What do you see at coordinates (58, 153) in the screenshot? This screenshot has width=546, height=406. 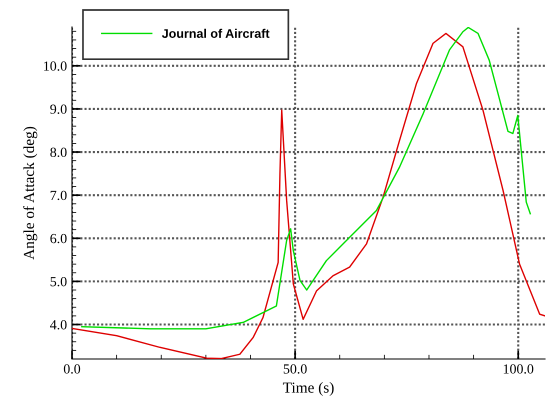 I see `y-tick-label: 8.0` at bounding box center [58, 153].